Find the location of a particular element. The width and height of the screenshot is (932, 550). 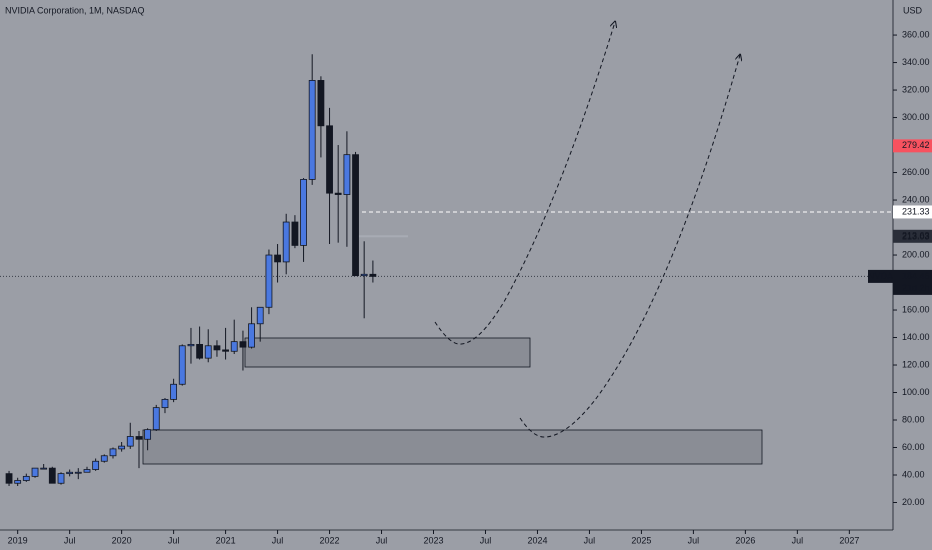

last-price-label: 184.46 is located at coordinates (916, 276).